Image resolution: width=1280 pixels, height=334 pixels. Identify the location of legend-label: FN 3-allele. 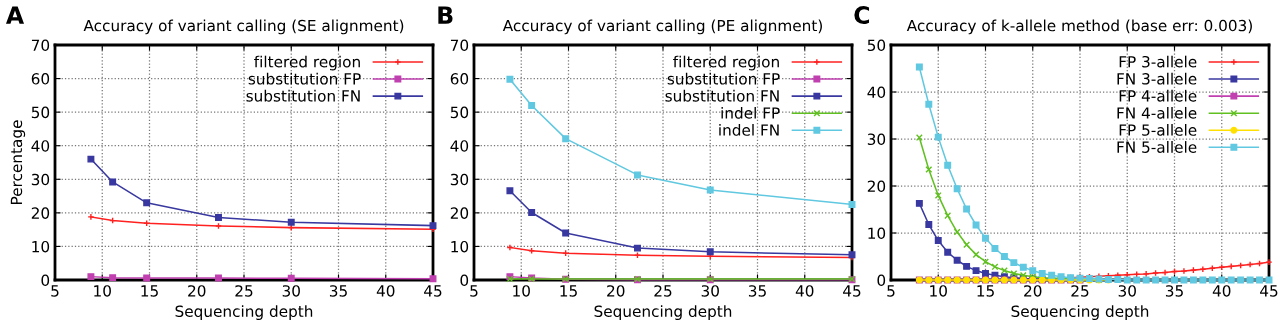
(1157, 78).